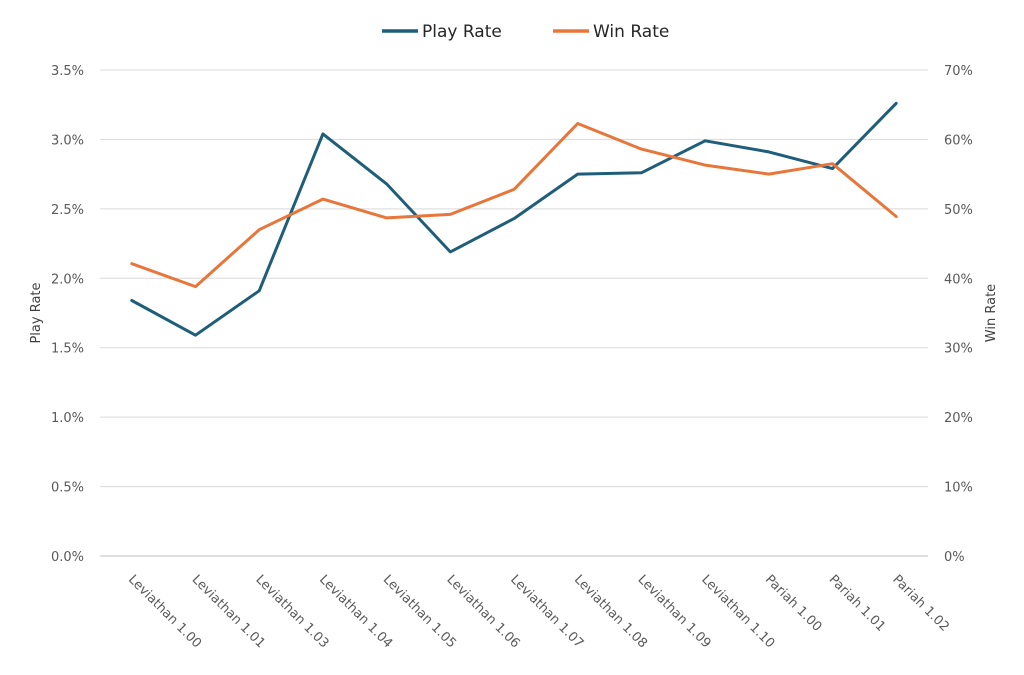 The width and height of the screenshot is (1024, 675). What do you see at coordinates (958, 210) in the screenshot?
I see `right-tick-label: 50%` at bounding box center [958, 210].